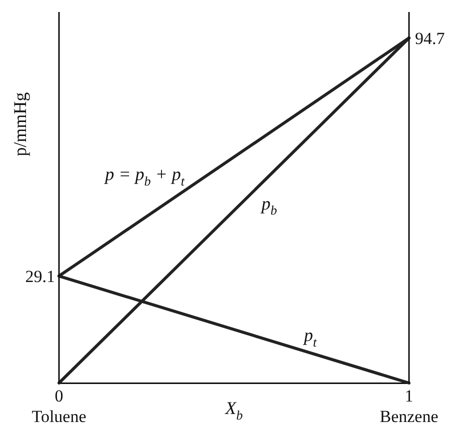  What do you see at coordinates (59, 406) in the screenshot?
I see `x-tick-label: 0 Toluene` at bounding box center [59, 406].